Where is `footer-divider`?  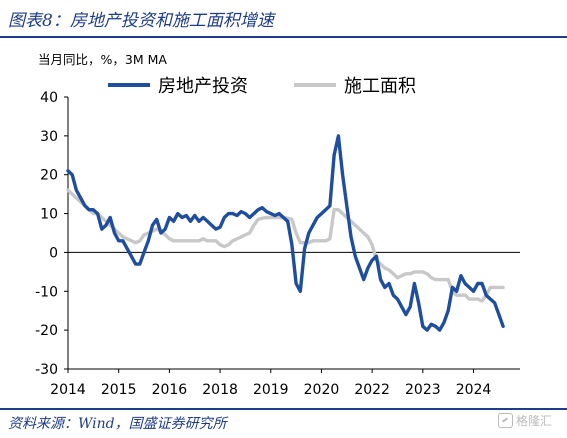 footer-divider is located at coordinates (283, 409).